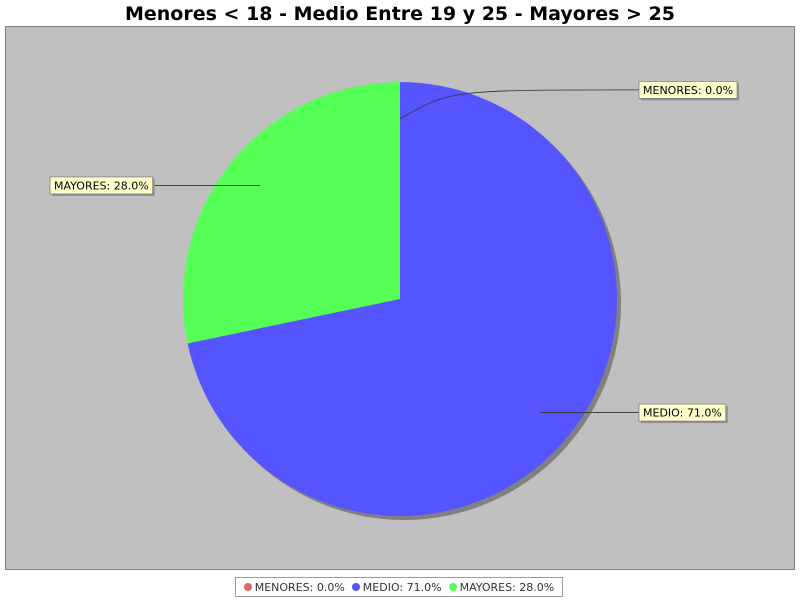 Image resolution: width=800 pixels, height=600 pixels. I want to click on callout-line-menores, so click(519, 104).